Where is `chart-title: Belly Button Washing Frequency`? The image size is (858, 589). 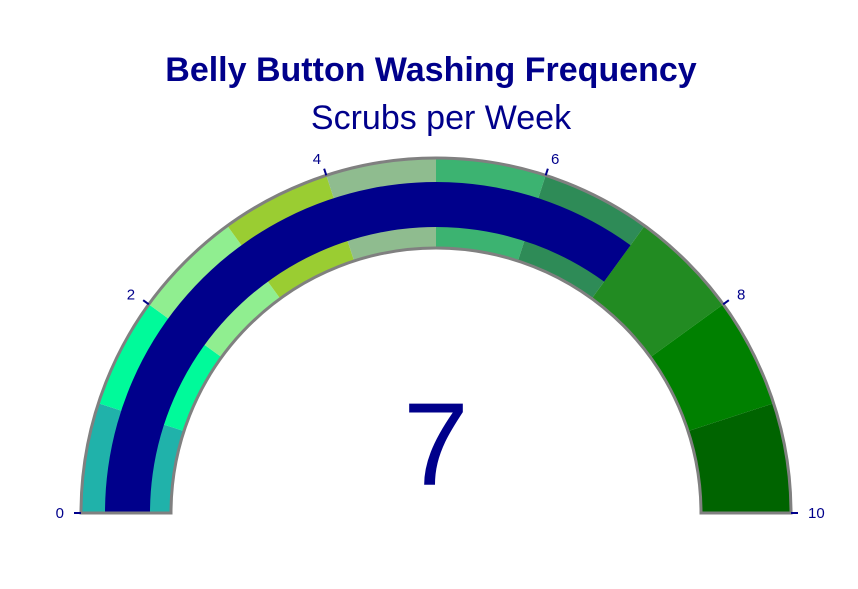 chart-title: Belly Button Washing Frequency is located at coordinates (431, 70).